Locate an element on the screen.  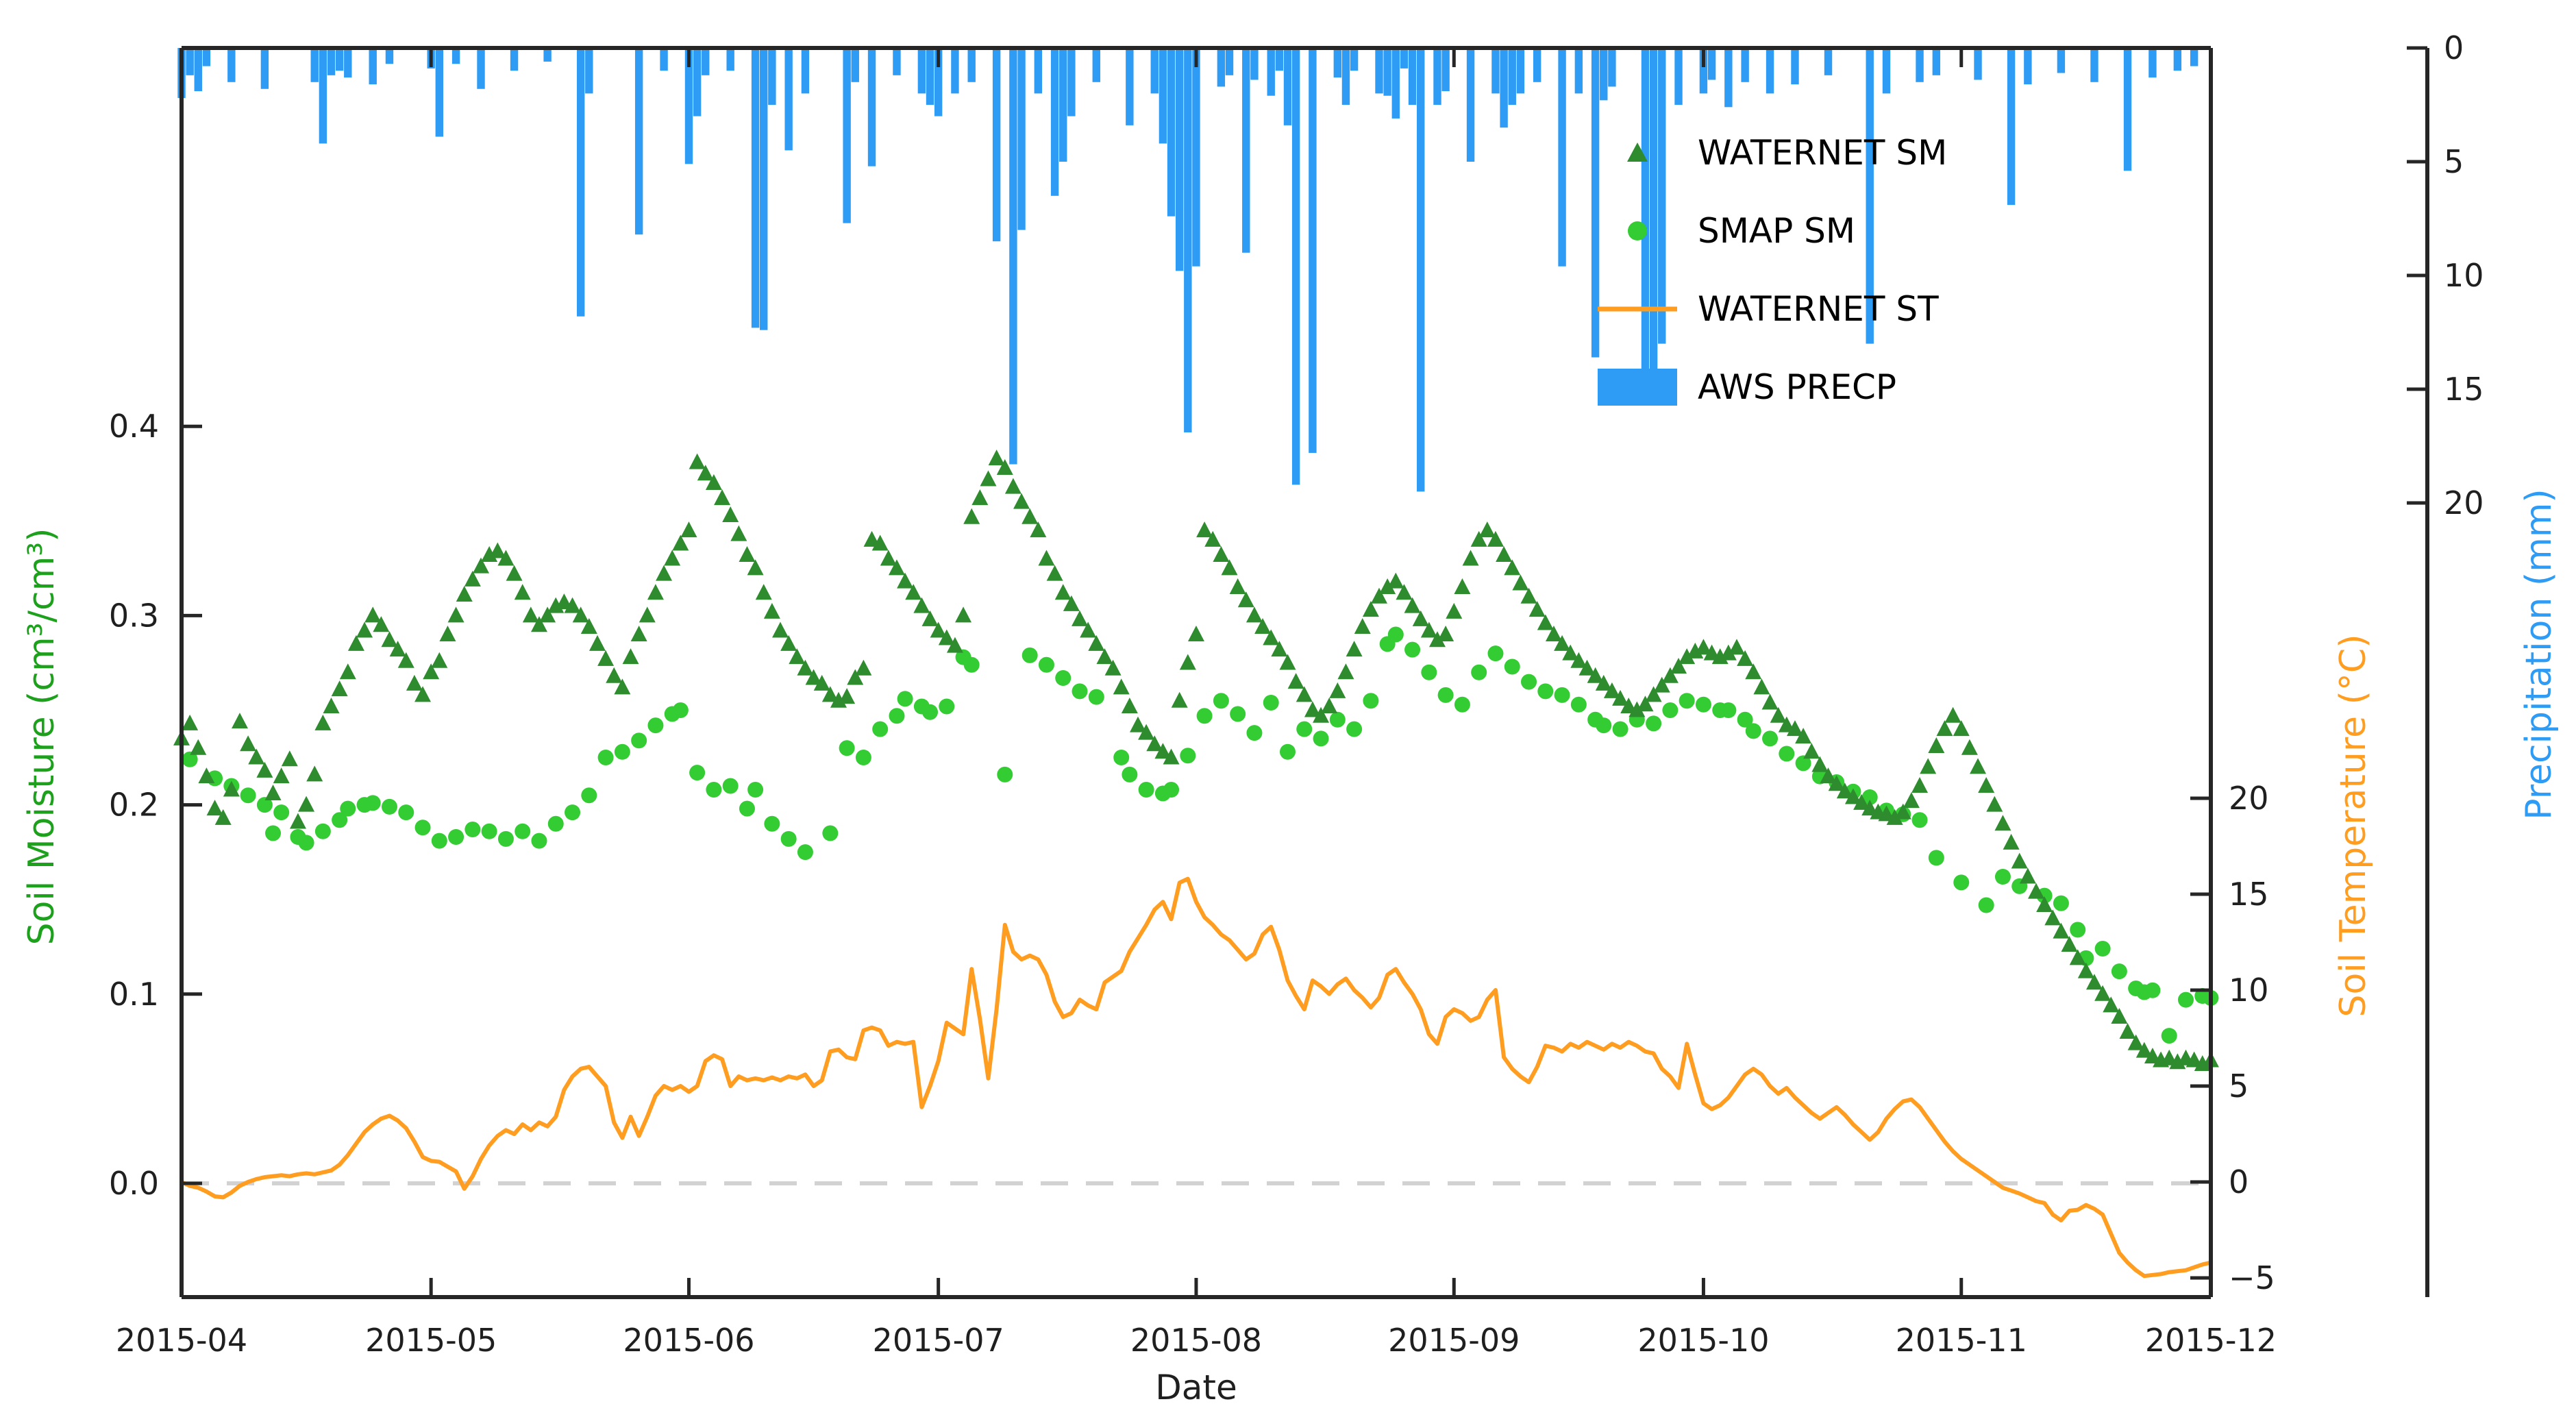
sm-tick-label: 0.4 is located at coordinates (134, 427).